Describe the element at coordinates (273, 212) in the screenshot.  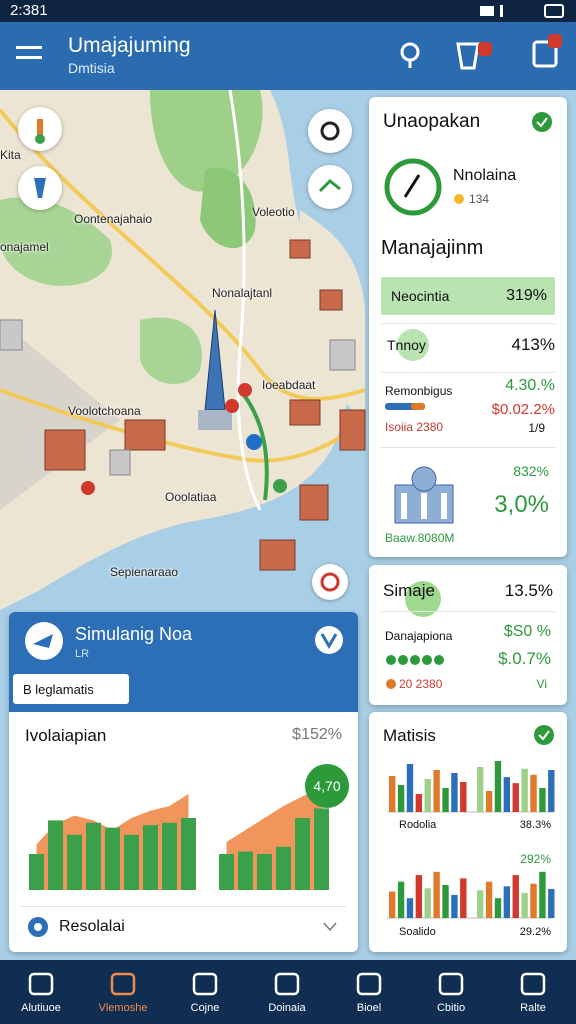
I see `map-label: Voleotio` at that location.